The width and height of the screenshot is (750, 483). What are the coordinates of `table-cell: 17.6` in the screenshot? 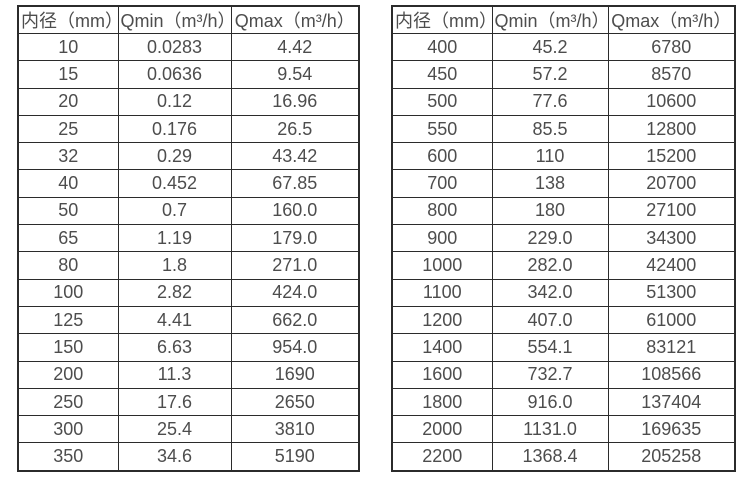 It's located at (174, 402).